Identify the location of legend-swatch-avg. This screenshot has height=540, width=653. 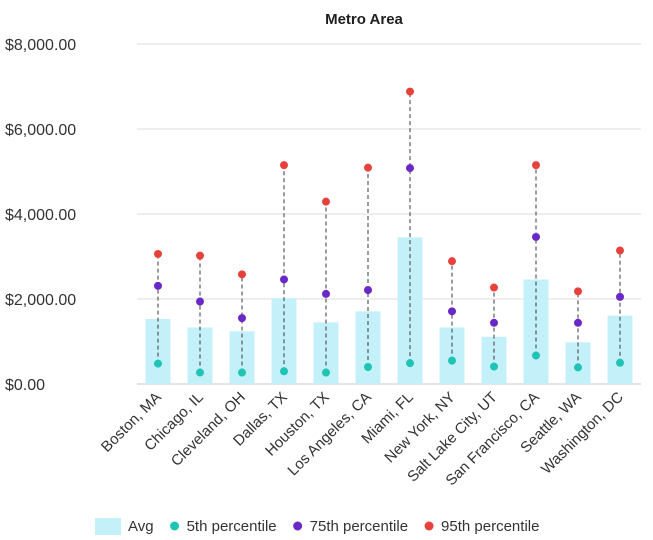
(108, 526).